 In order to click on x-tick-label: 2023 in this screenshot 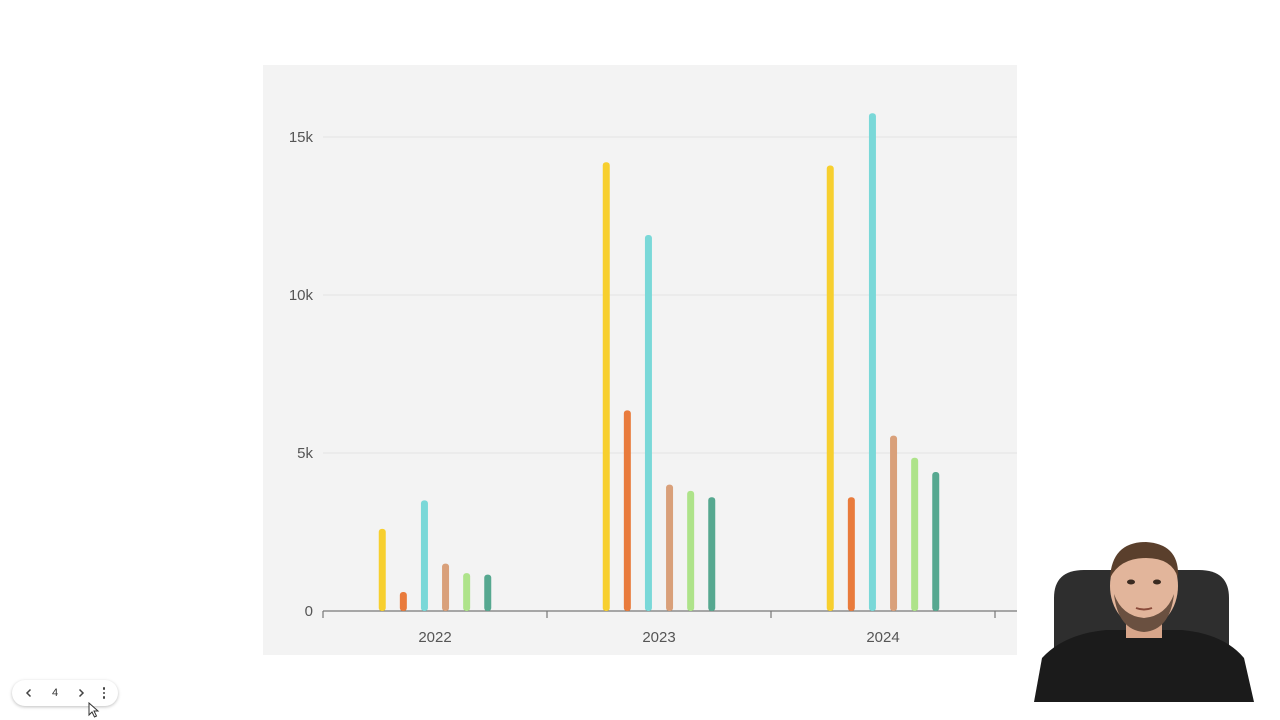, I will do `click(658, 637)`.